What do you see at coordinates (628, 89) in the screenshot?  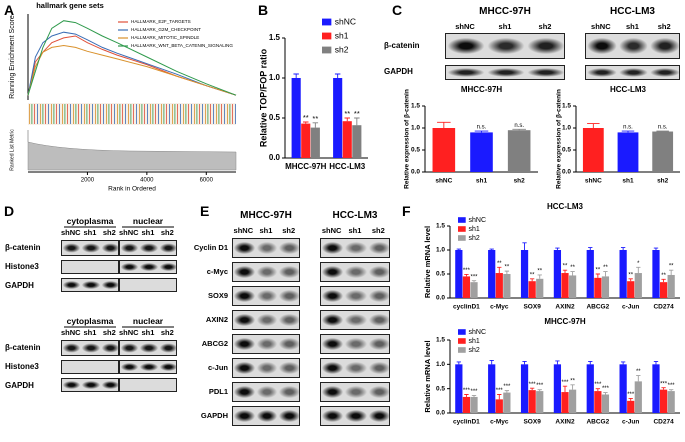 I see `chart-title: HCC-LM3` at bounding box center [628, 89].